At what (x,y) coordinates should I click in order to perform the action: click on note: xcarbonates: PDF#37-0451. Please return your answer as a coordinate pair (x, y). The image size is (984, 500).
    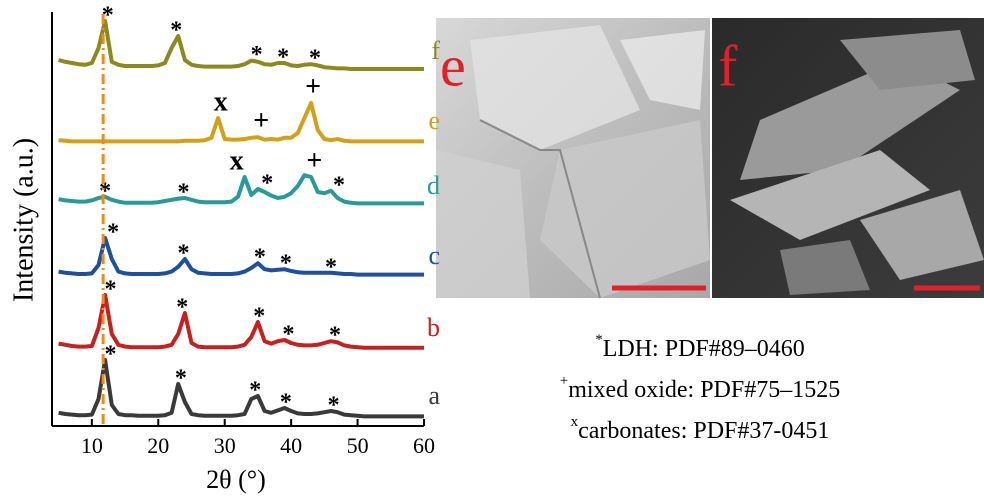
    Looking at the image, I should click on (700, 428).